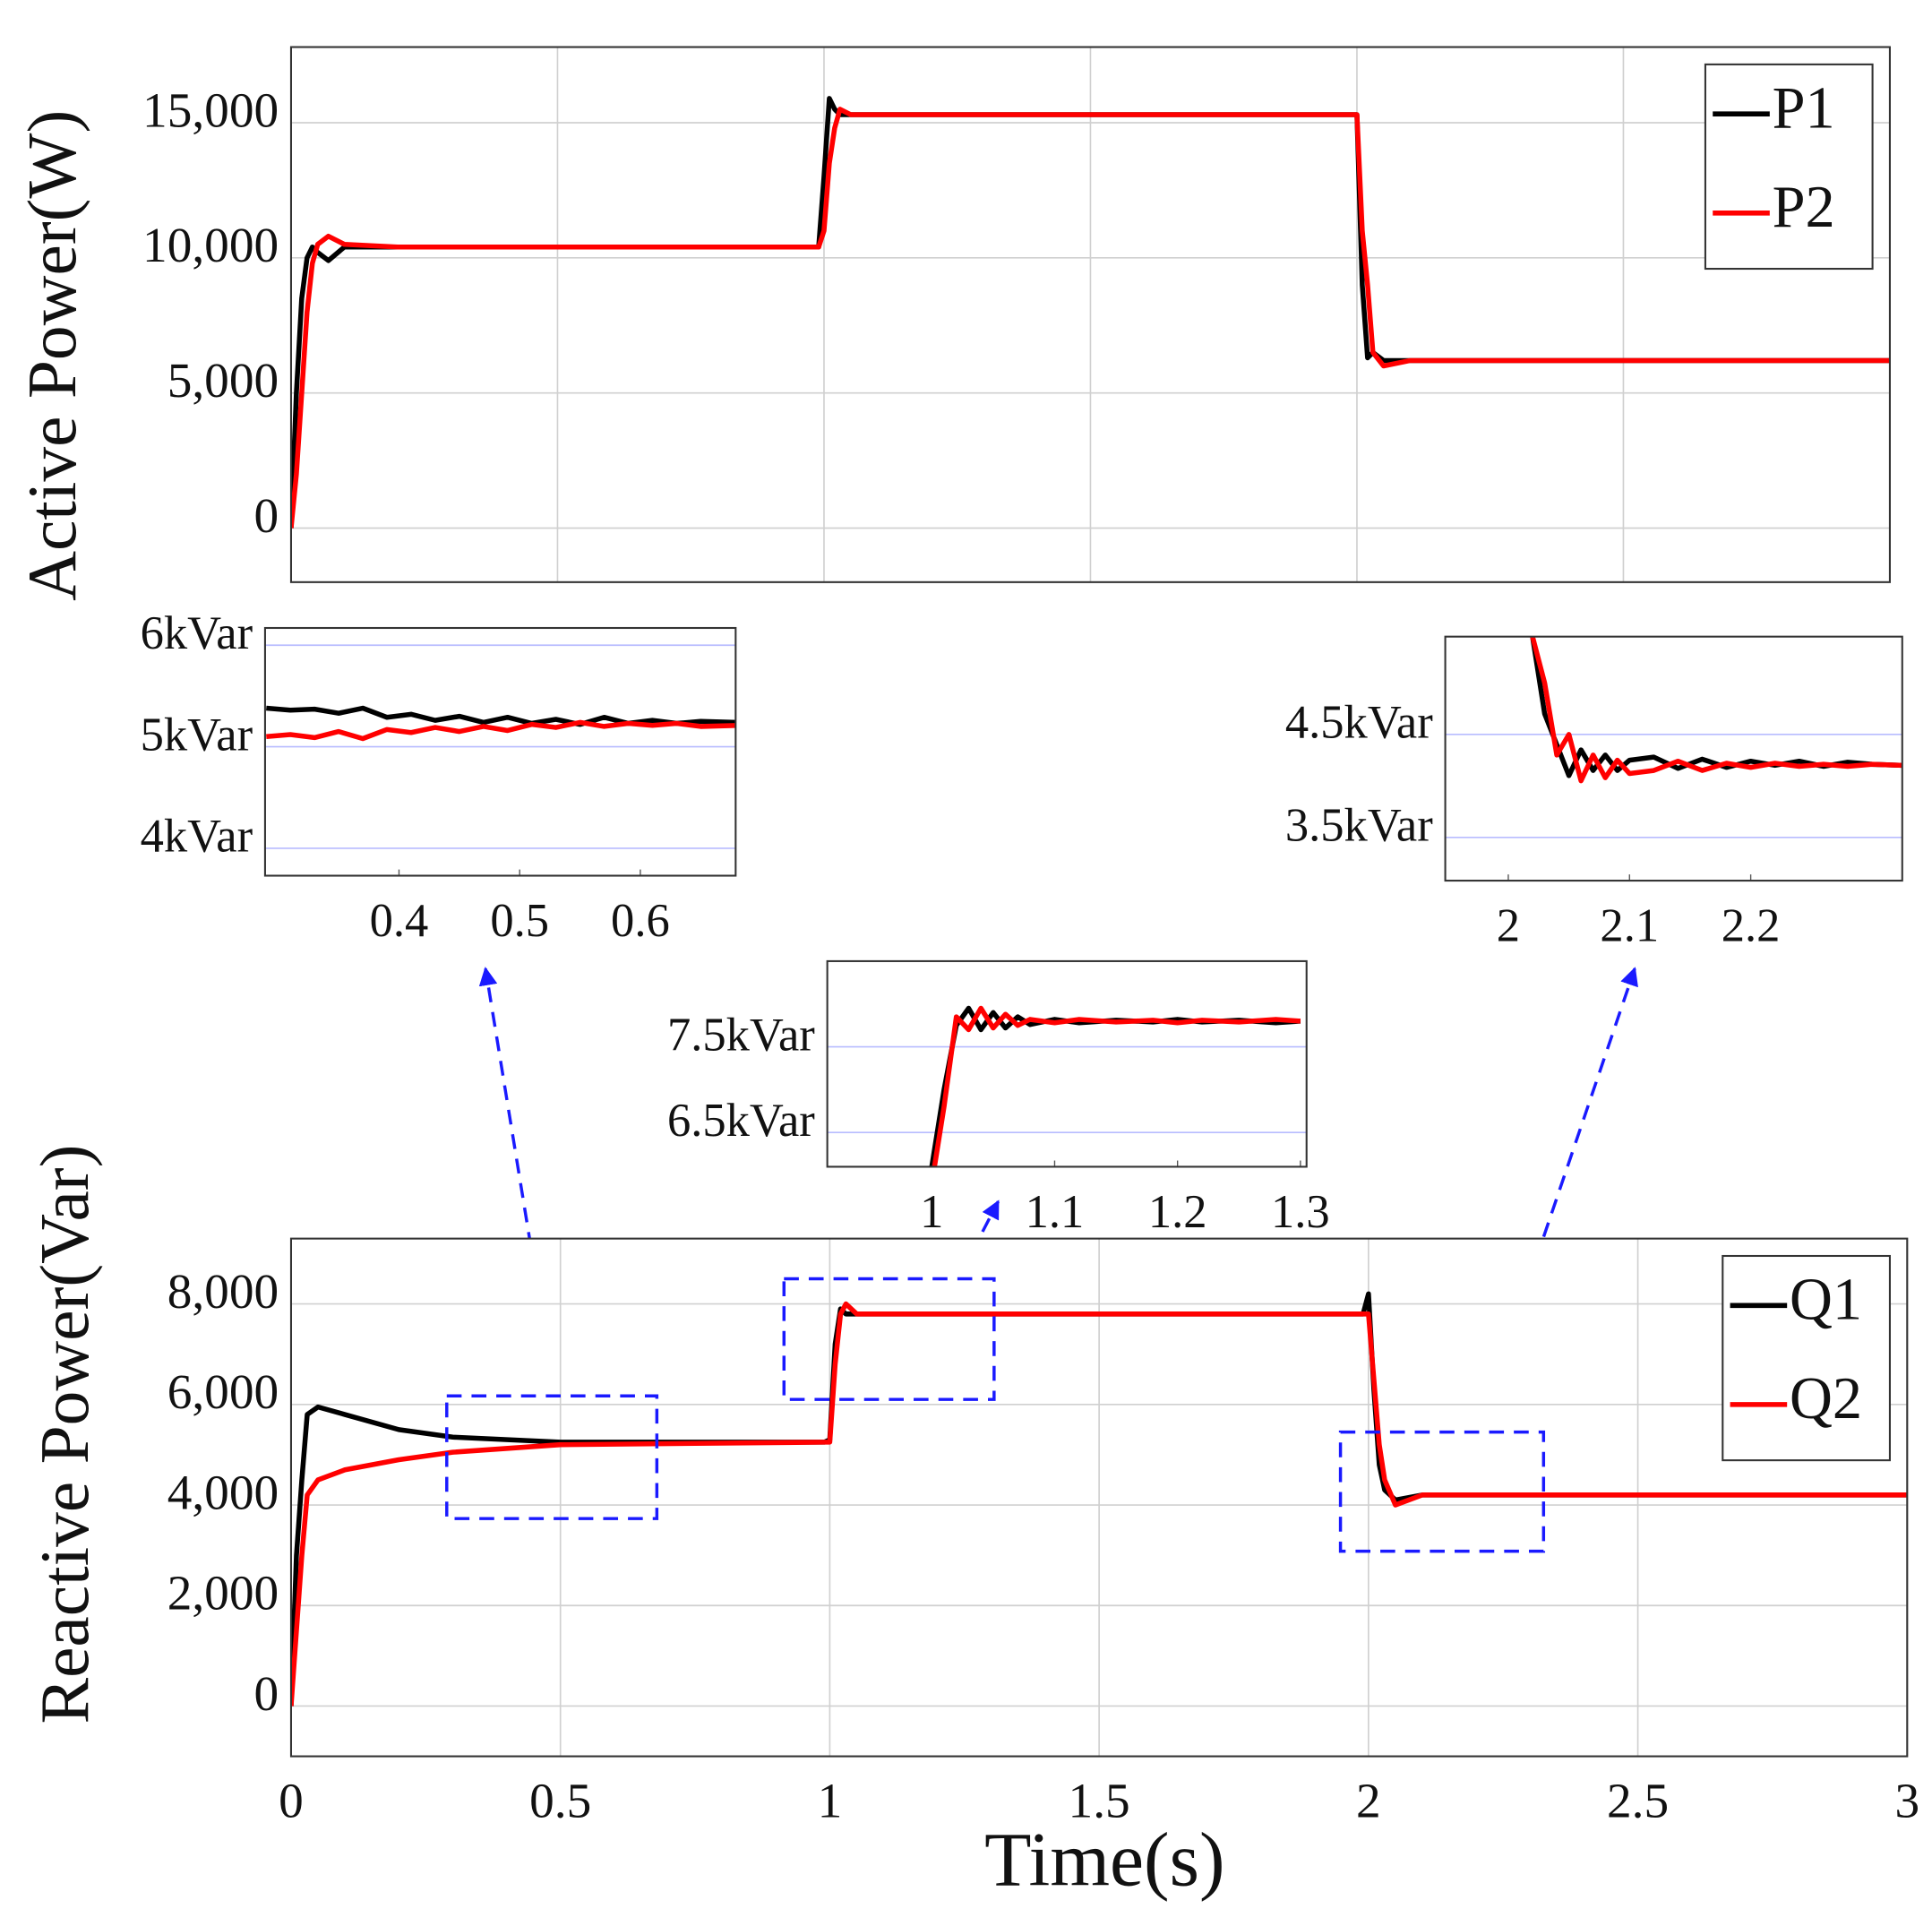  Describe the element at coordinates (197, 735) in the screenshot. I see `y-tick-label: 5kVar` at that location.